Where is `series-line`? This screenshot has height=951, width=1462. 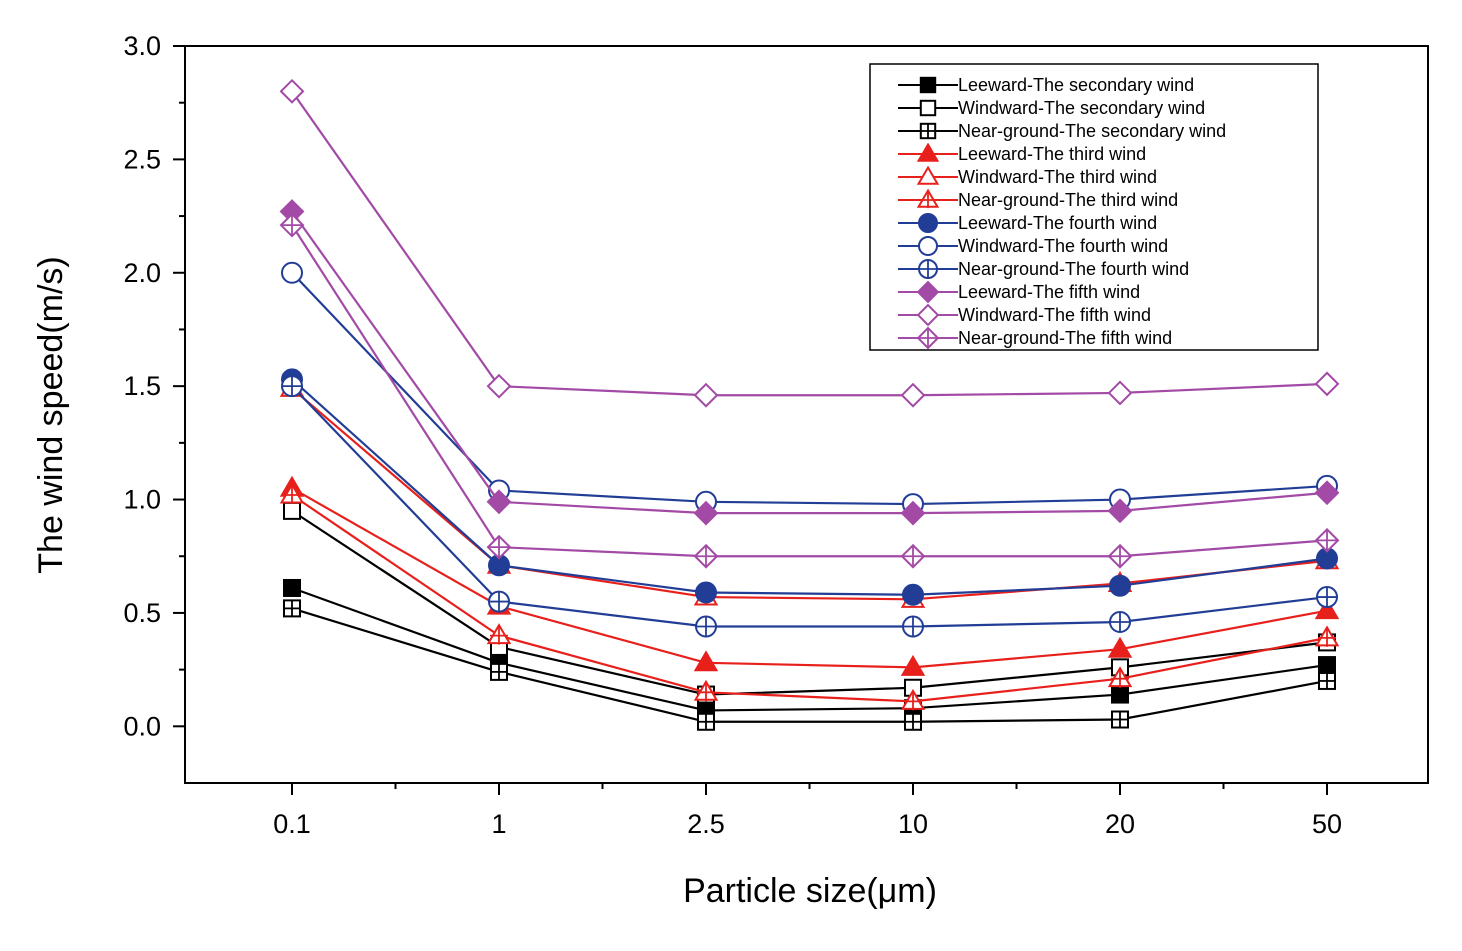 series-line is located at coordinates (809, 665).